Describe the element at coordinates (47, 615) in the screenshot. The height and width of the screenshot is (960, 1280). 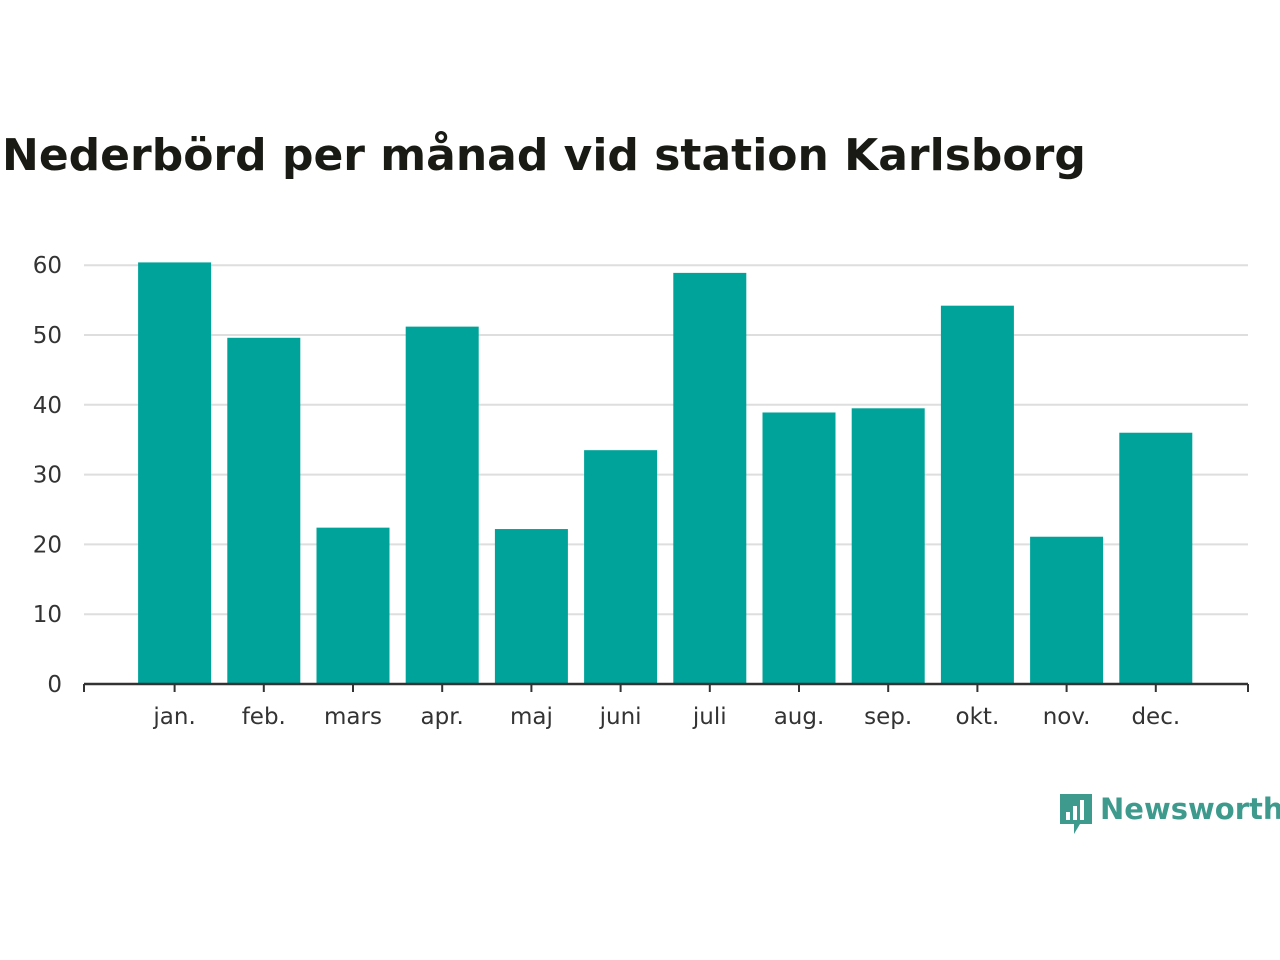
I see `y-tick-label: 10` at that location.